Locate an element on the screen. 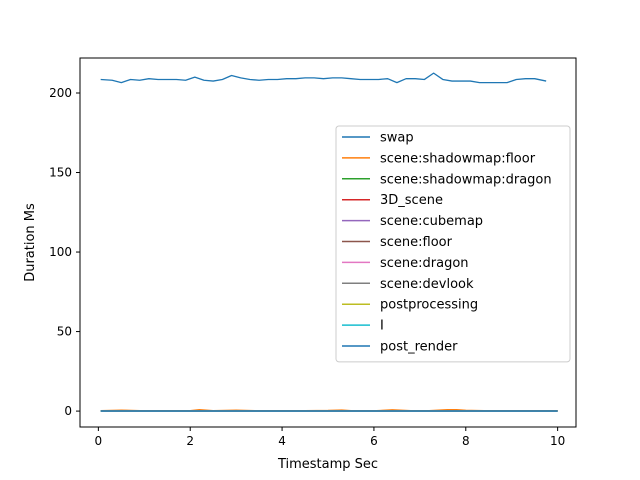 This screenshot has width=640, height=480. legend-entry-label: scene:shadowmap:floor is located at coordinates (458, 158).